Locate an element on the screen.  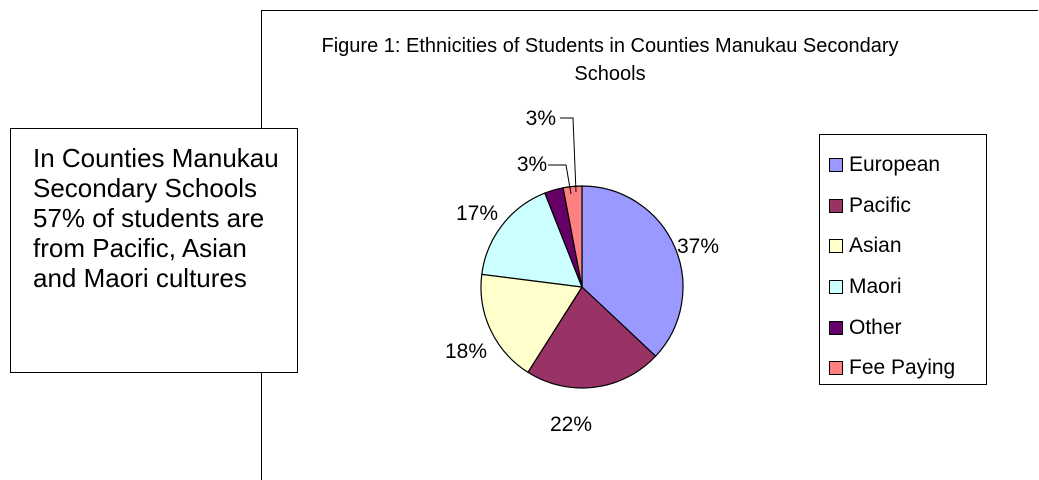
chart-legend: European Pacific Asian Maori Other Fee Paying is located at coordinates (903, 259).